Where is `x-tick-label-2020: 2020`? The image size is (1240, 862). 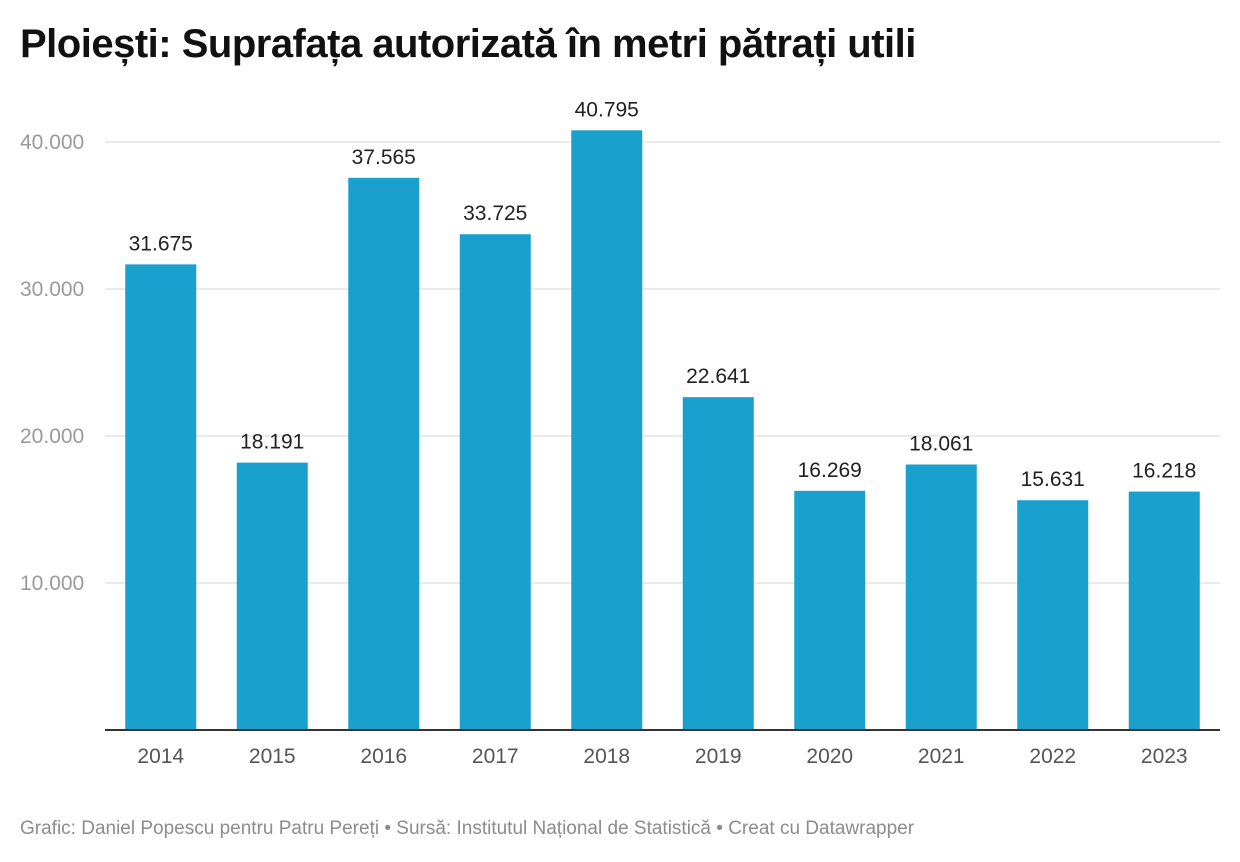 x-tick-label-2020: 2020 is located at coordinates (829, 756).